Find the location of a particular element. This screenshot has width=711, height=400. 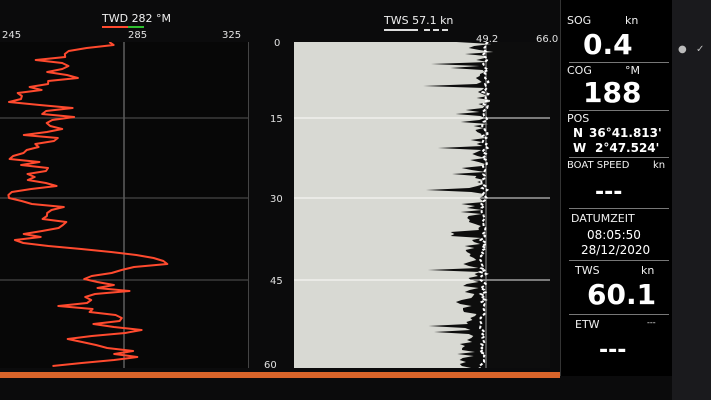

datumzeit-label: DATUMZEIT is located at coordinates (603, 218).